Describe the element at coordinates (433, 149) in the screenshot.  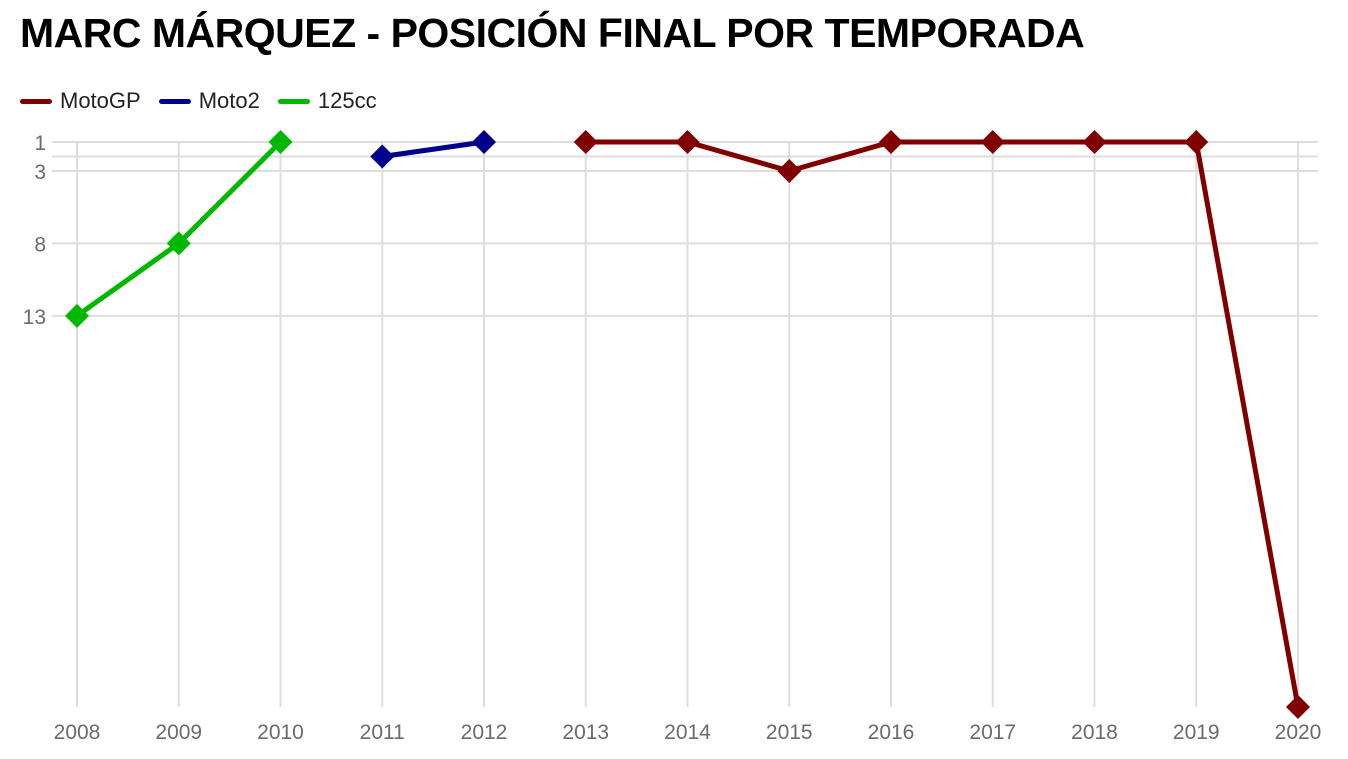
I see `series-line-moto2` at that location.